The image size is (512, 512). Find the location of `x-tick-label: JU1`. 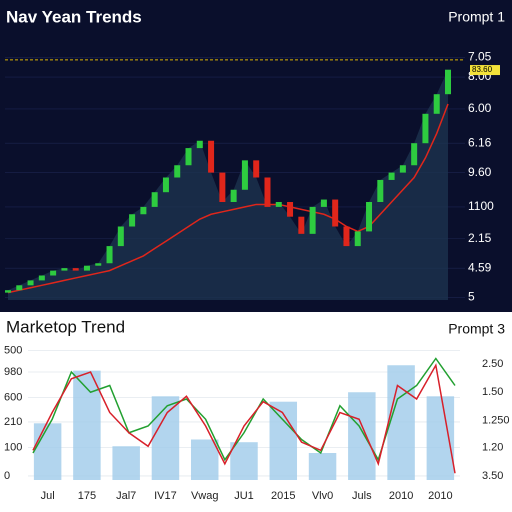

x-tick-label: JU1 is located at coordinates (244, 496).